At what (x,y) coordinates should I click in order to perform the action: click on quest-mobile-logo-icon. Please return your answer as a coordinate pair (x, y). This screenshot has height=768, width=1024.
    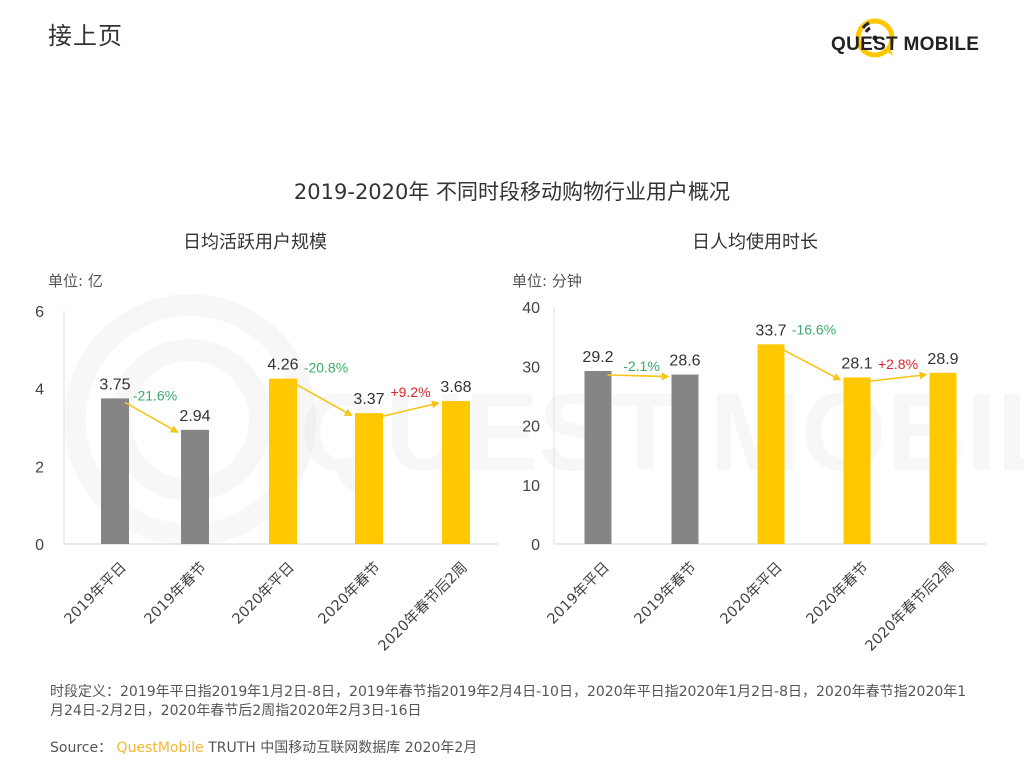
    Looking at the image, I should click on (875, 38).